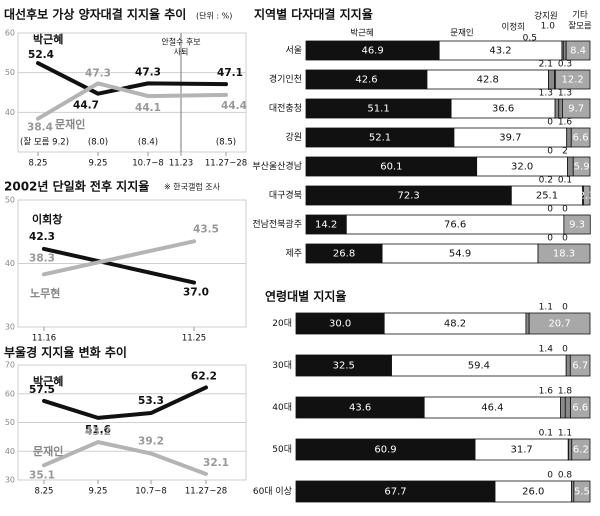  What do you see at coordinates (293, 50) in the screenshot?
I see `category-label: 서울` at bounding box center [293, 50].